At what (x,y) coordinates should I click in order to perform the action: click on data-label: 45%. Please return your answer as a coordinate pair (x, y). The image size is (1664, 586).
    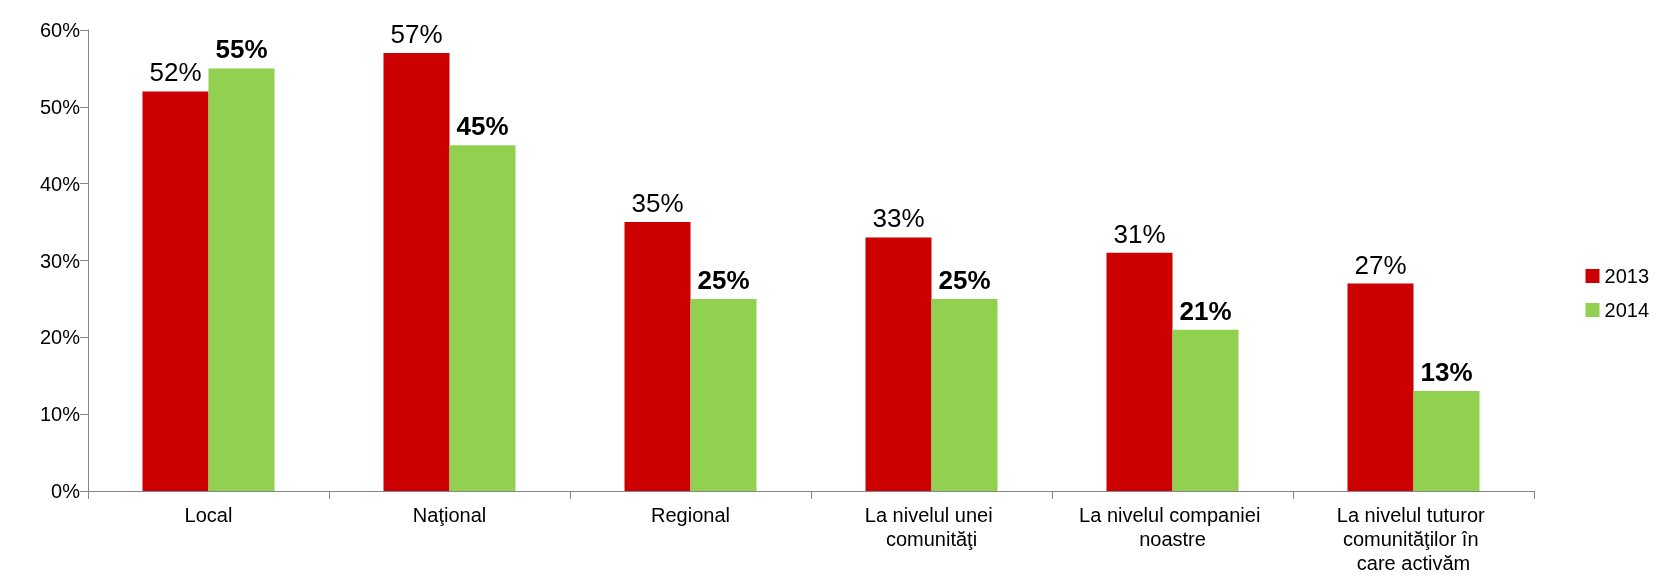
    Looking at the image, I should click on (482, 126).